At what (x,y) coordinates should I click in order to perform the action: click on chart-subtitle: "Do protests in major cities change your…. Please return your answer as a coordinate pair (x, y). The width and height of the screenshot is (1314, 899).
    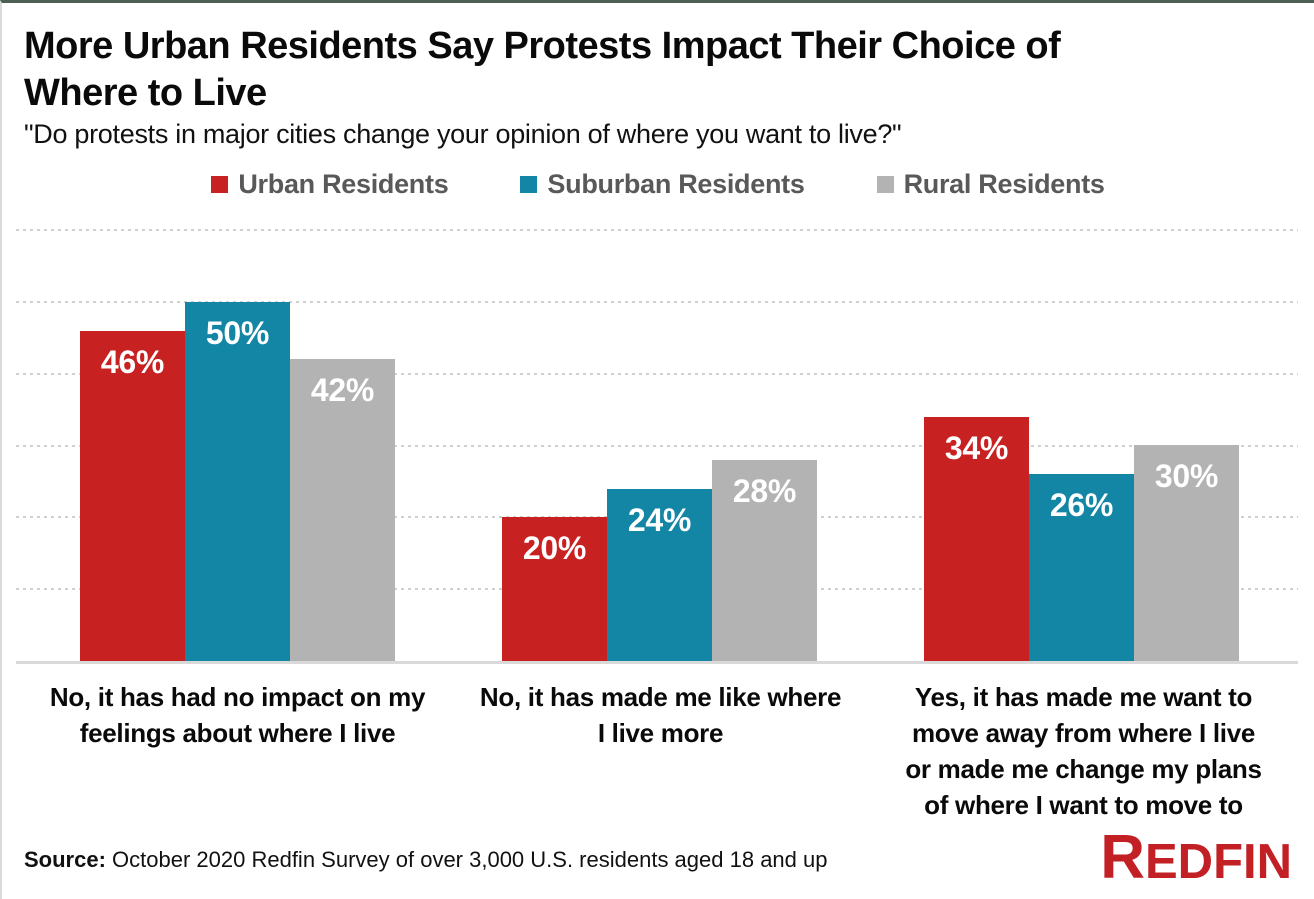
    Looking at the image, I should click on (463, 134).